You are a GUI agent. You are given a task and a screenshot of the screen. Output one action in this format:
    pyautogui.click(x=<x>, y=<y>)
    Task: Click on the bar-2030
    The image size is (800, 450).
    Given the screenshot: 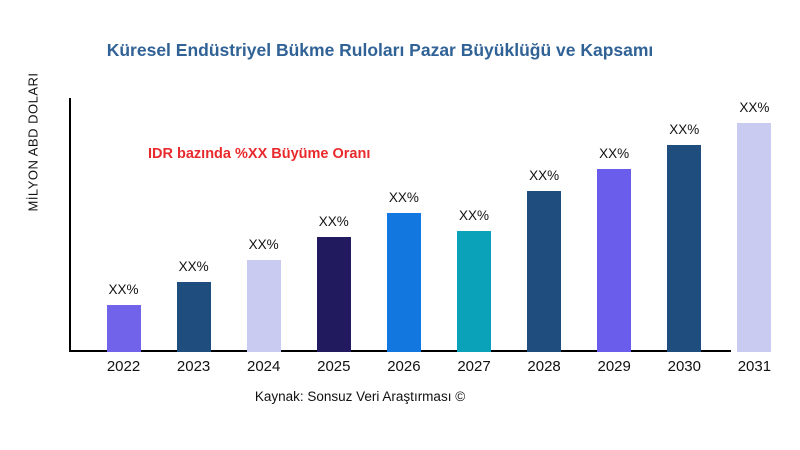 What is the action you would take?
    pyautogui.click(x=684, y=248)
    